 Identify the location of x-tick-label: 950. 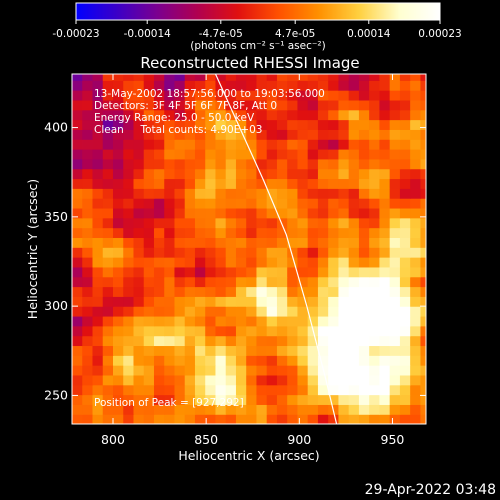
(393, 439).